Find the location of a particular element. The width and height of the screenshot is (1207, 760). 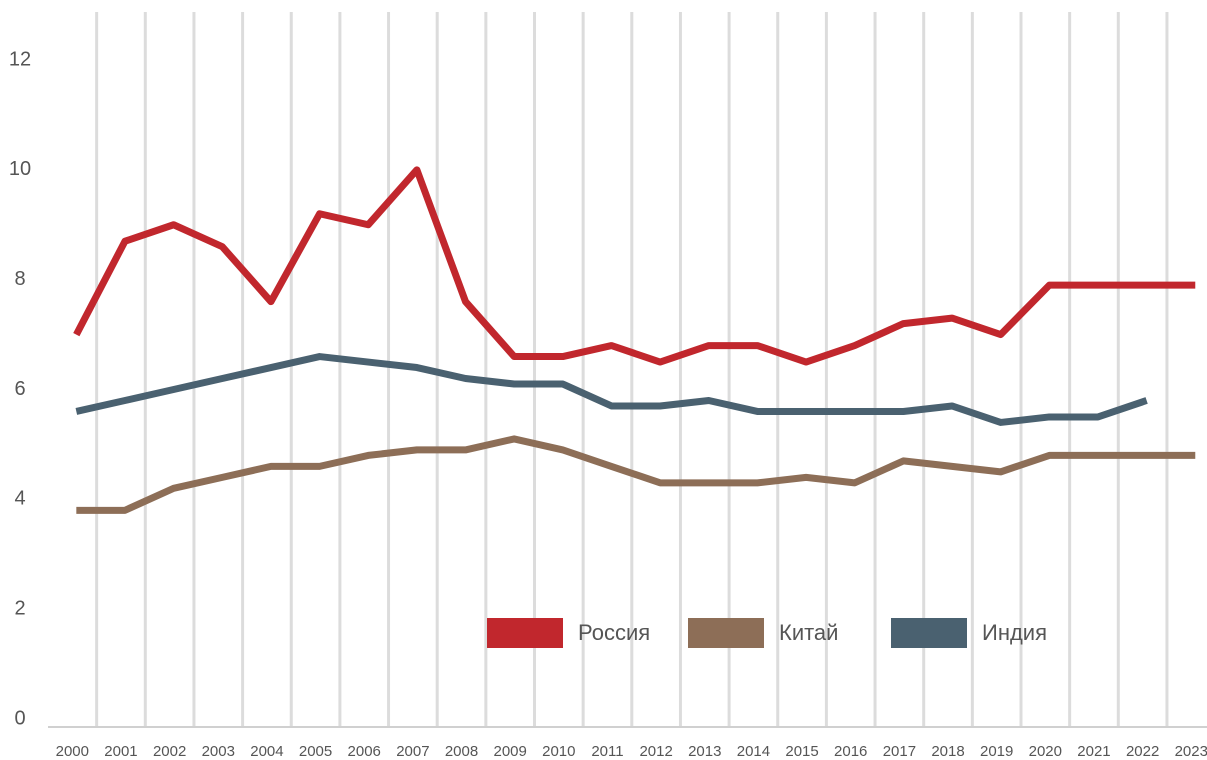

x-tick-label: 2002 is located at coordinates (169, 751).